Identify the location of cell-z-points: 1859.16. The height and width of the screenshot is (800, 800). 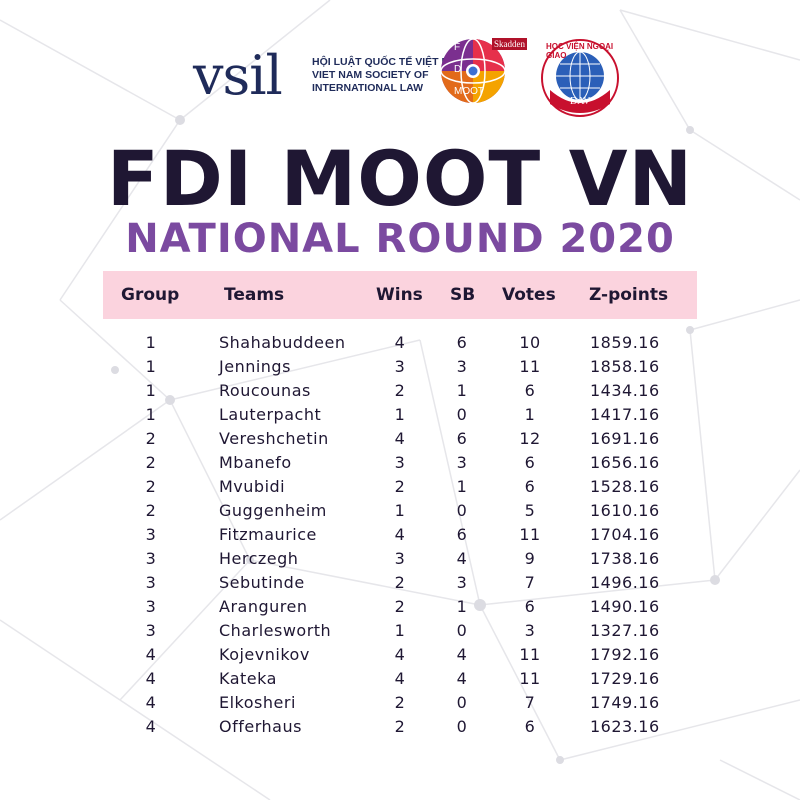
(625, 342).